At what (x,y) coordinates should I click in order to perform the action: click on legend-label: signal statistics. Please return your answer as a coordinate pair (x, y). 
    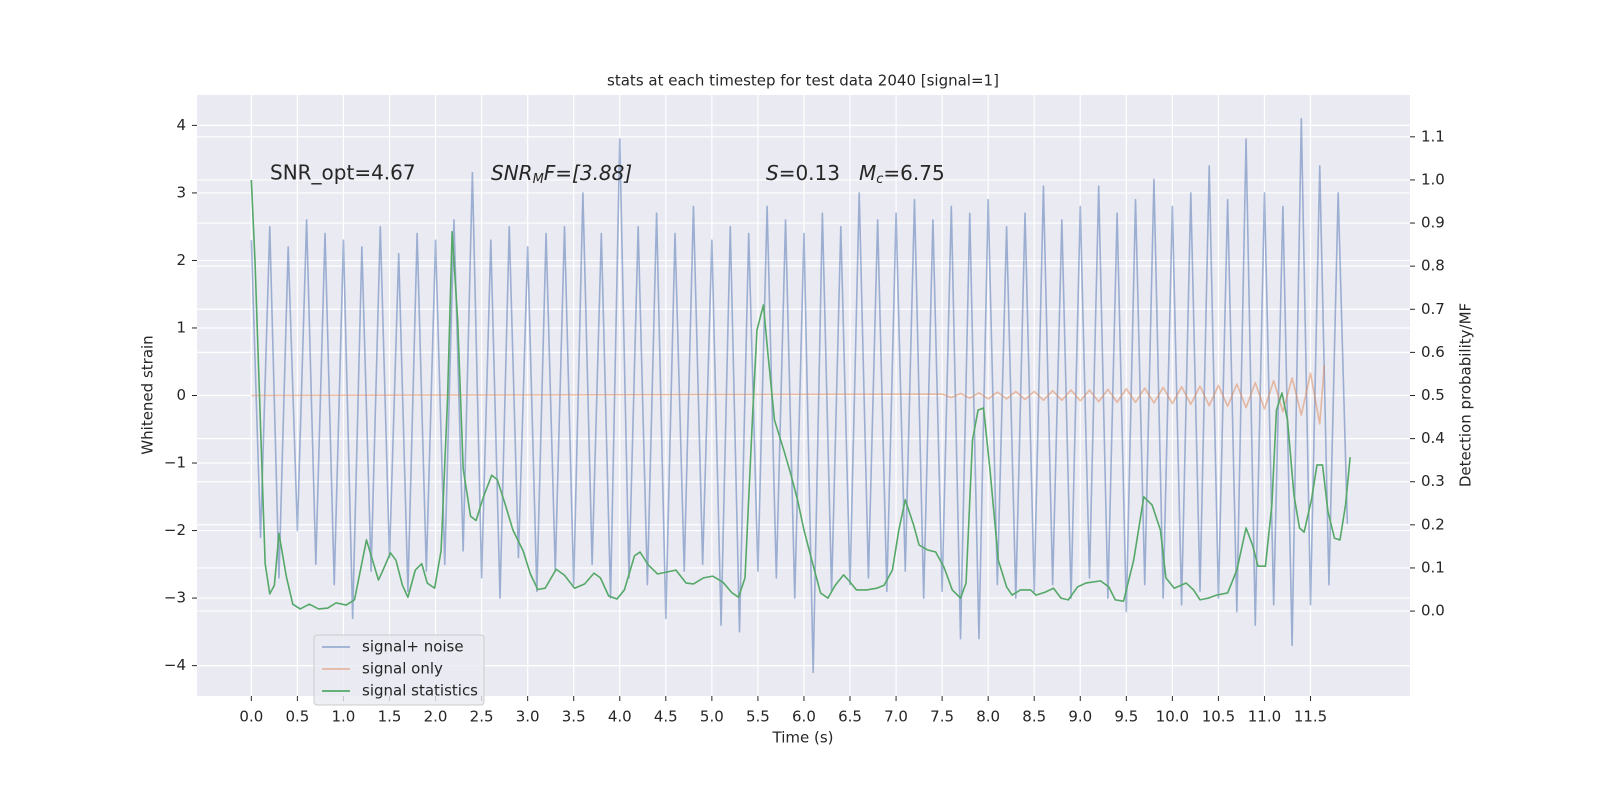
    Looking at the image, I should click on (420, 691).